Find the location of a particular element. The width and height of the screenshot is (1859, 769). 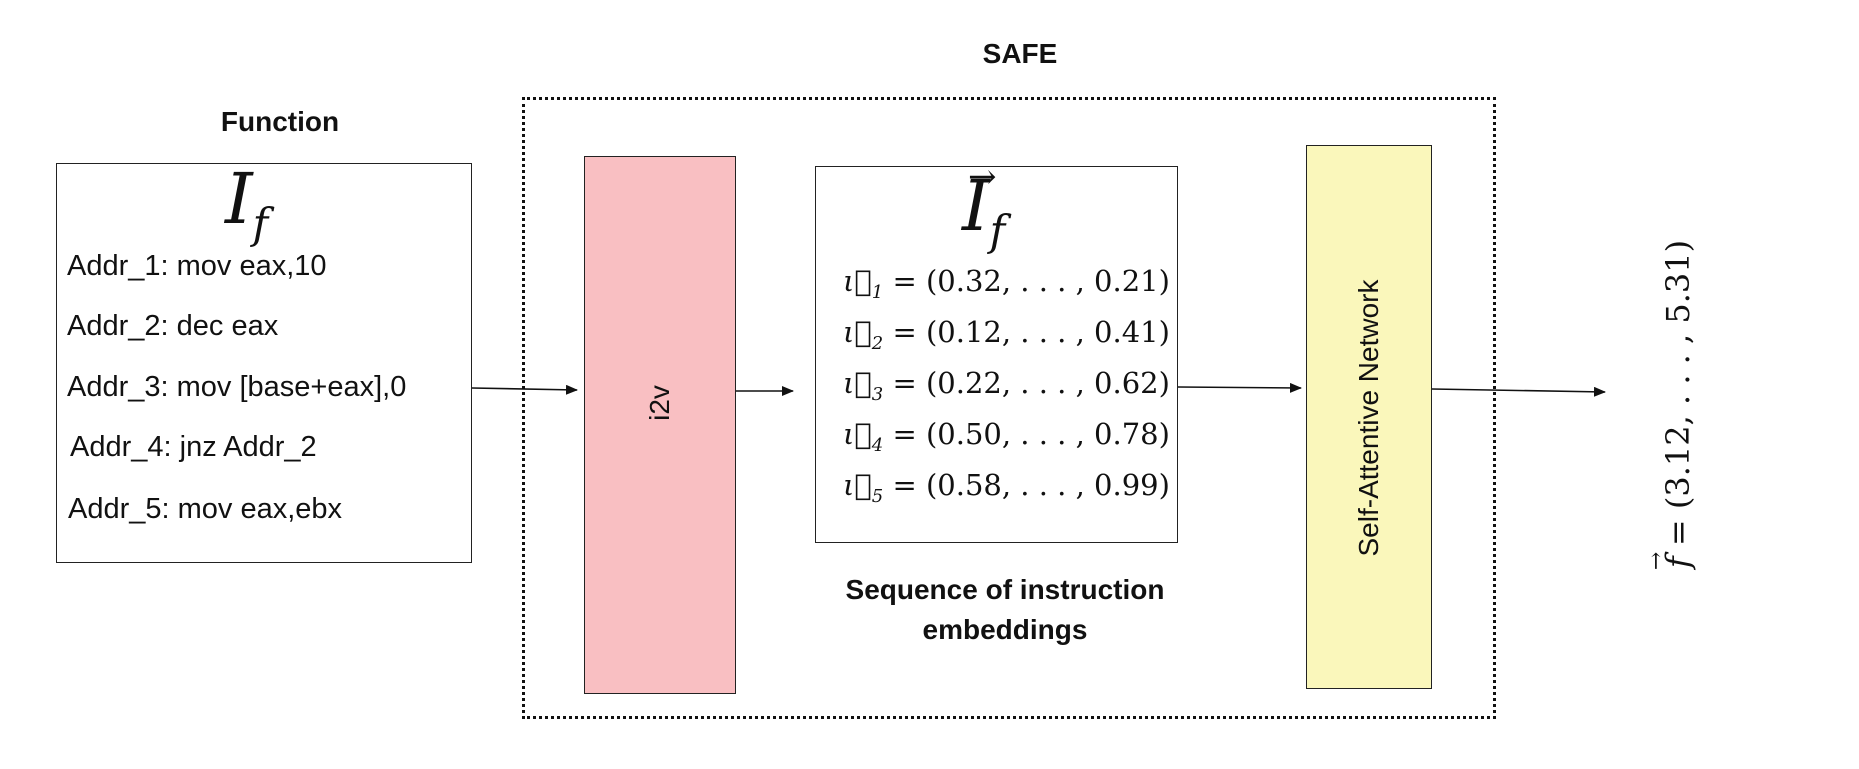

embedding-symbol: → If is located at coordinates (984, 206).